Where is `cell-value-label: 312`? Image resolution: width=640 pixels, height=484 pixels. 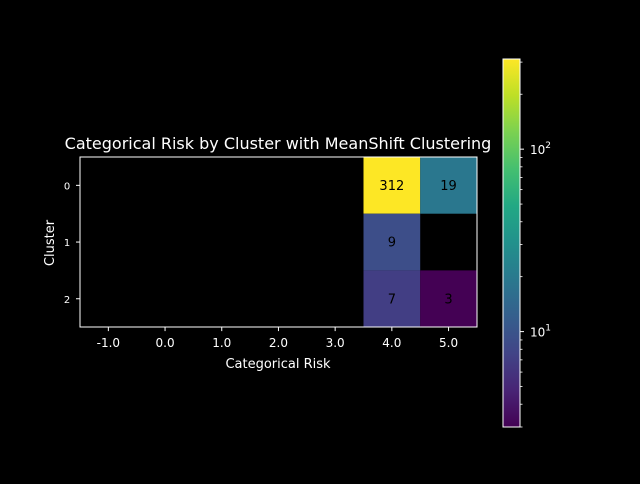 cell-value-label: 312 is located at coordinates (391, 186).